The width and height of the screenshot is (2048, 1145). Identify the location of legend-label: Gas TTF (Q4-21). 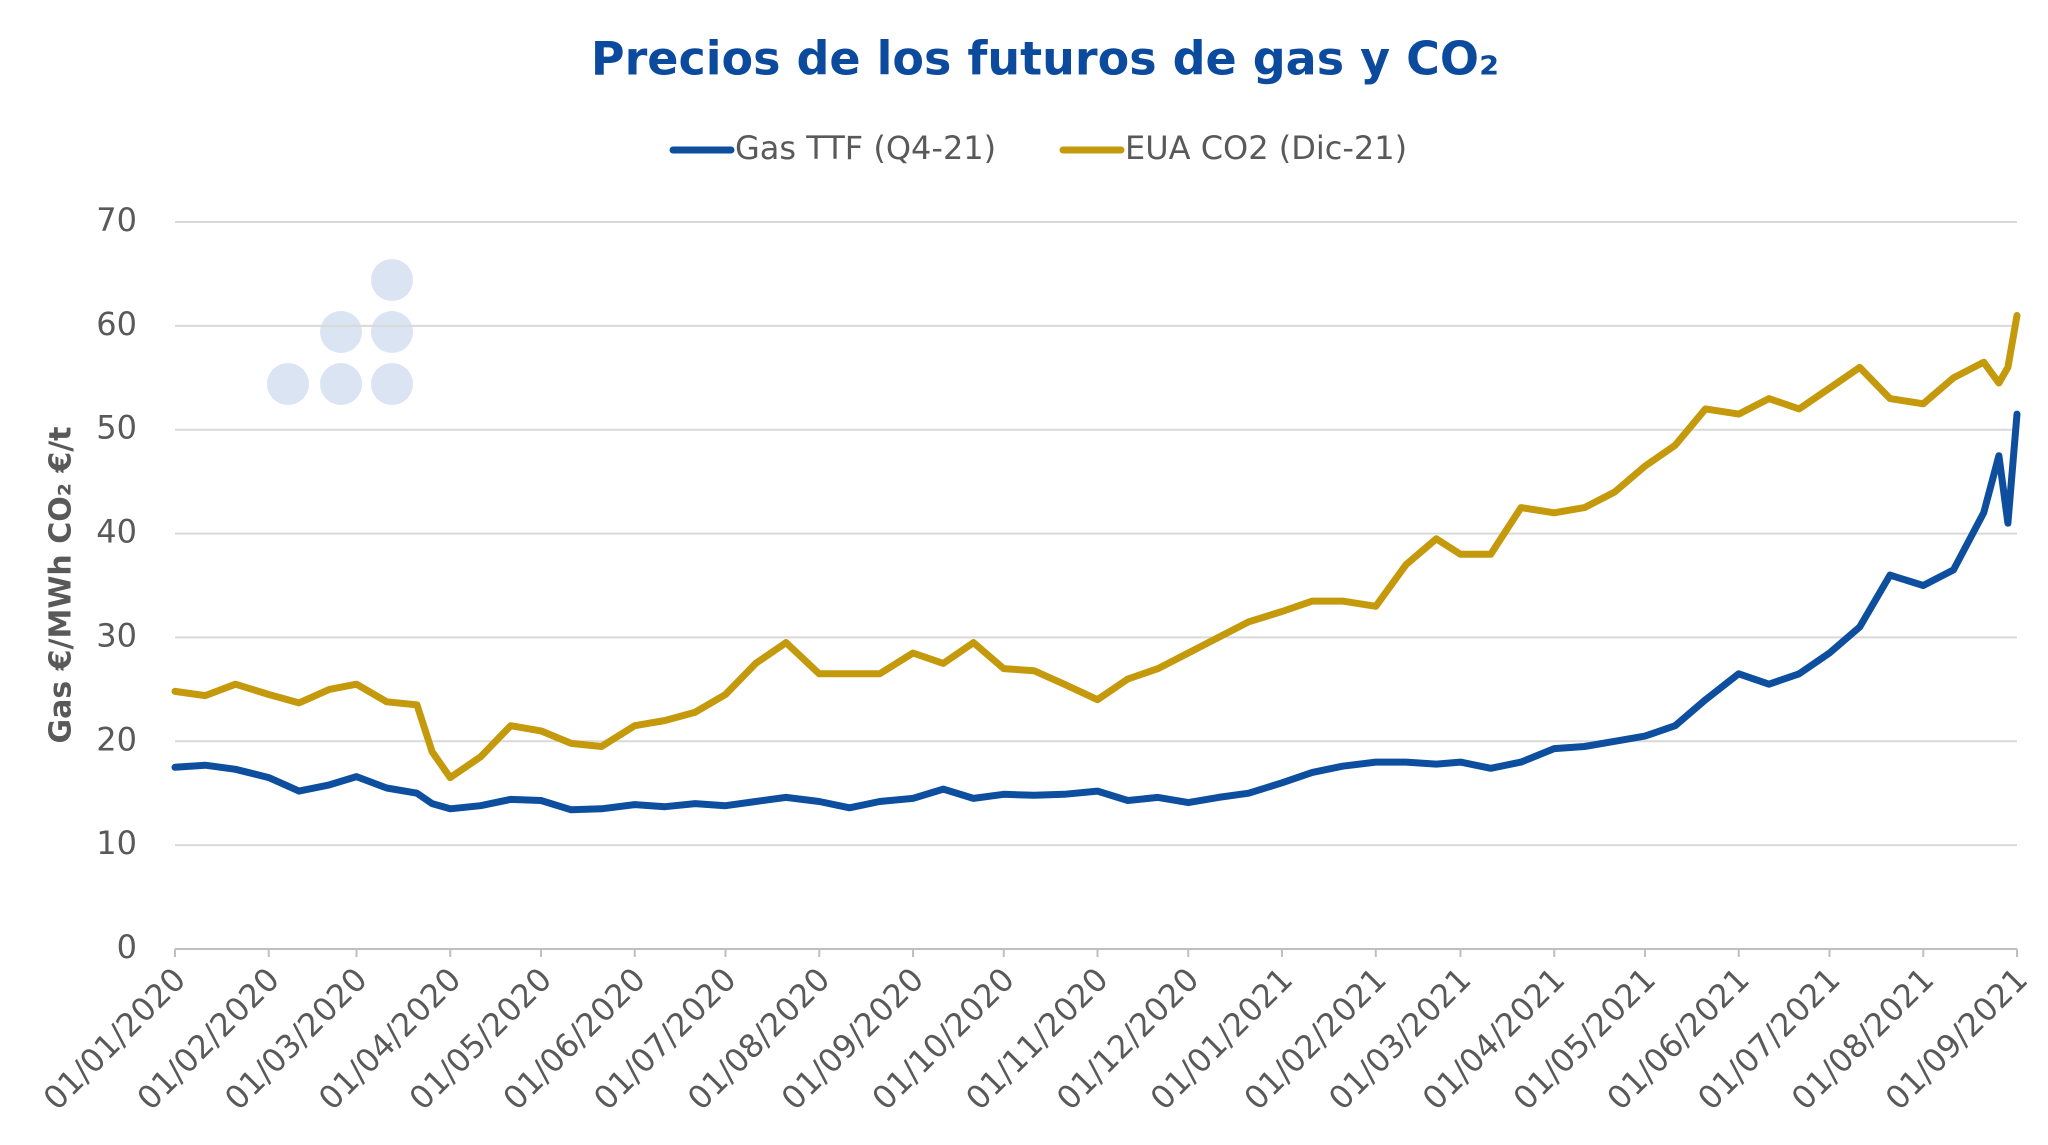
(865, 148).